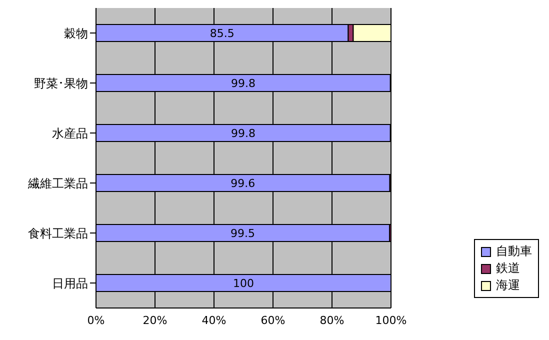  What do you see at coordinates (273, 320) in the screenshot?
I see `x-tick-label: 60%` at bounding box center [273, 320].